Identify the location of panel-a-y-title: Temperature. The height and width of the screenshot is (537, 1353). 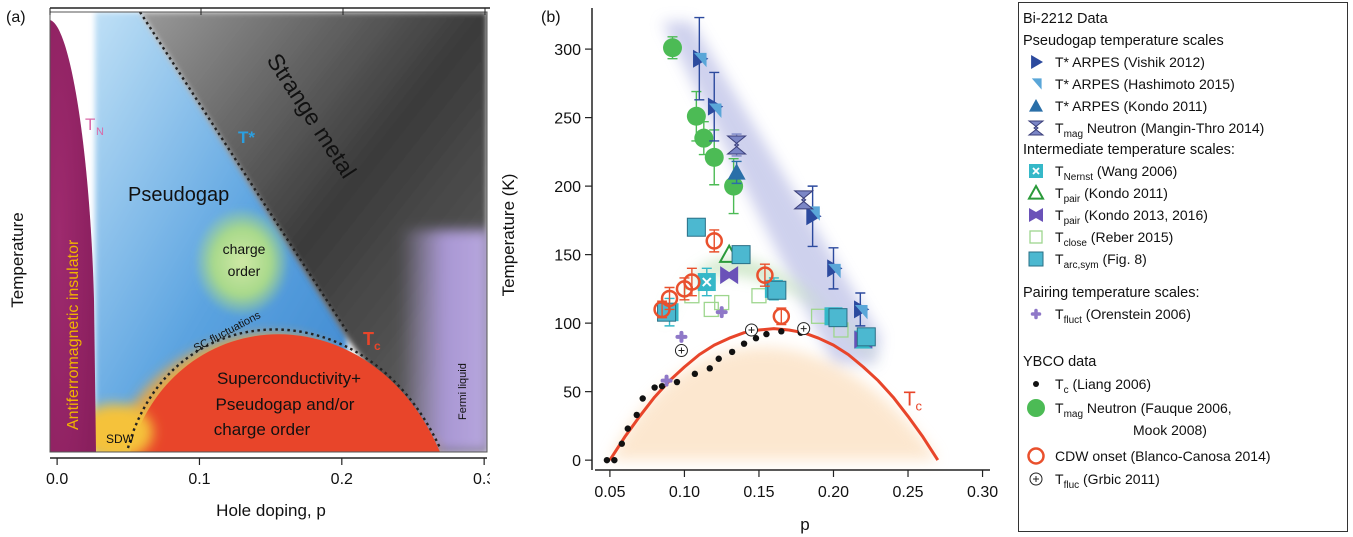
(17, 259).